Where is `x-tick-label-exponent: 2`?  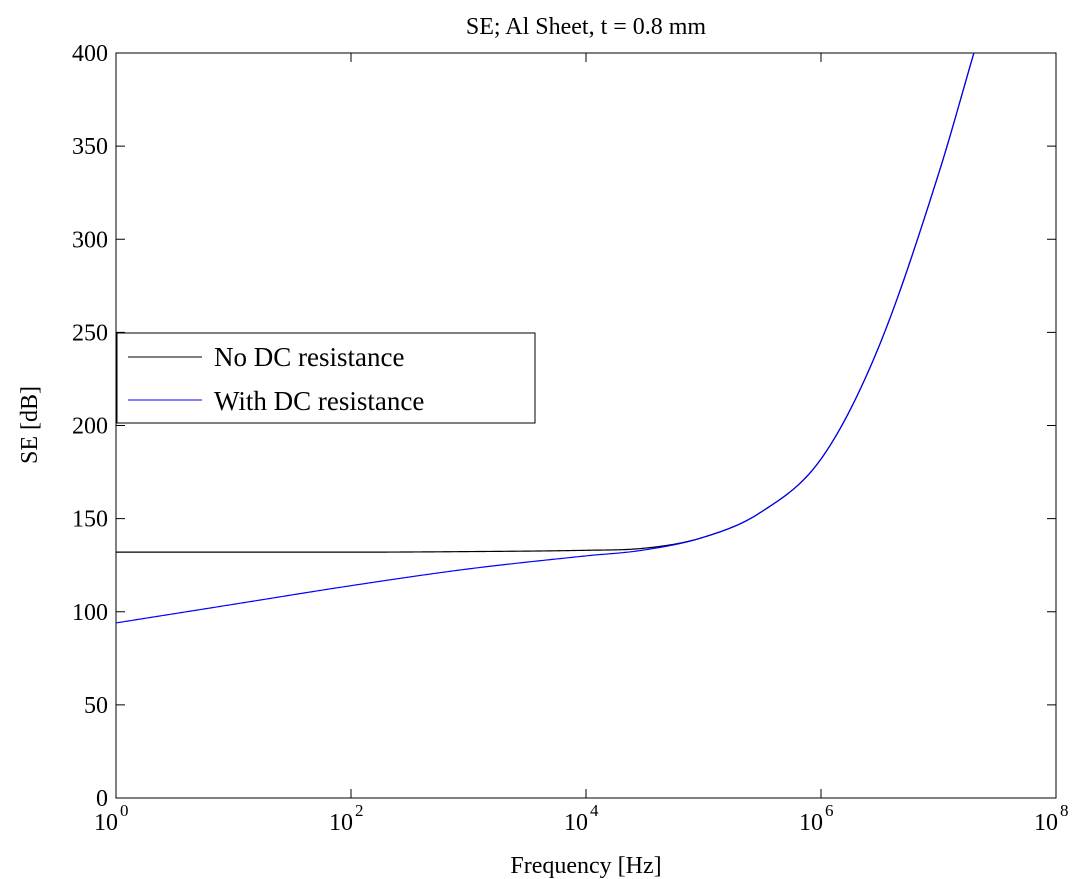
x-tick-label-exponent: 2 is located at coordinates (359, 810).